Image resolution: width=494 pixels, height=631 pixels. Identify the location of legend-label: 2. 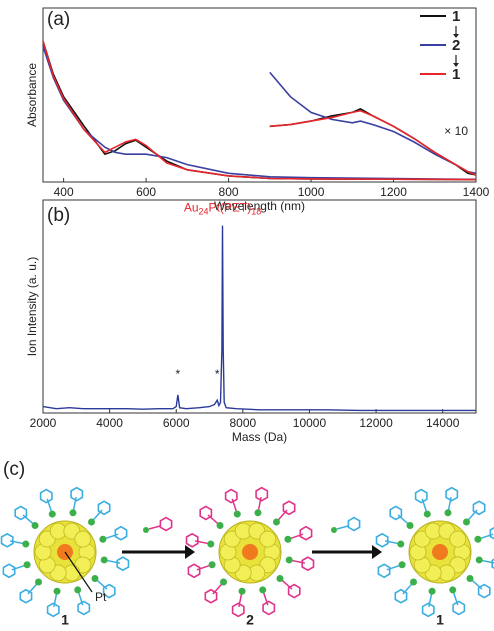
(456, 45).